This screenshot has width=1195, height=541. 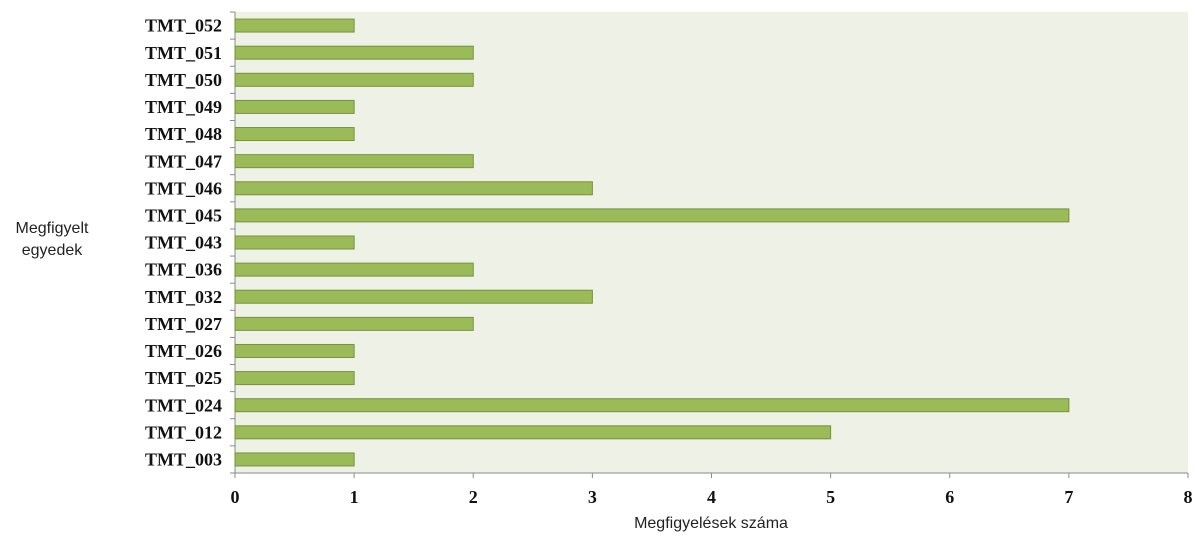 I want to click on x-tick-label: 5, so click(x=830, y=497).